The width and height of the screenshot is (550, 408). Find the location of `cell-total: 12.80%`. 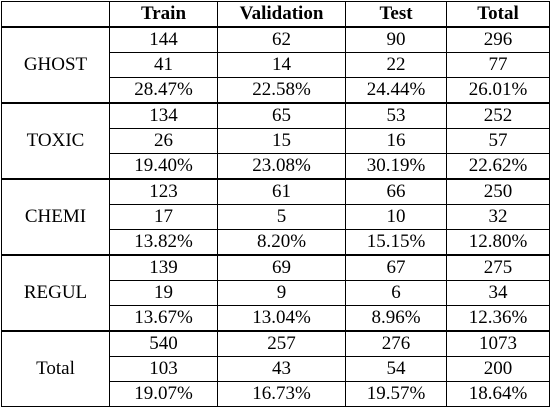

cell-total: 12.80% is located at coordinates (498, 242).